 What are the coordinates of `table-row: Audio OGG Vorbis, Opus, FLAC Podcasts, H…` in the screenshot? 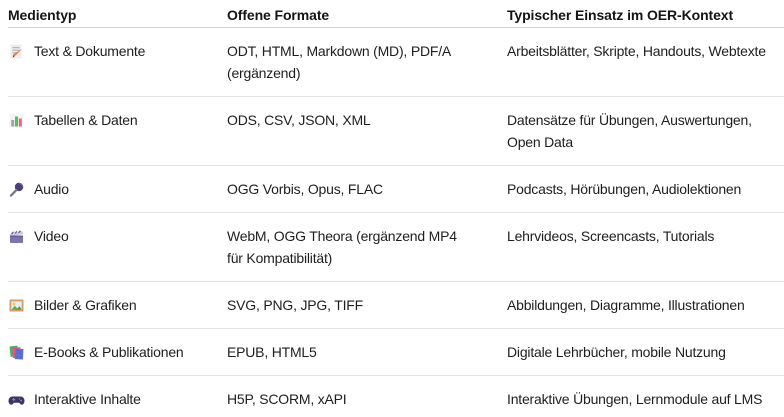 It's located at (396, 189).